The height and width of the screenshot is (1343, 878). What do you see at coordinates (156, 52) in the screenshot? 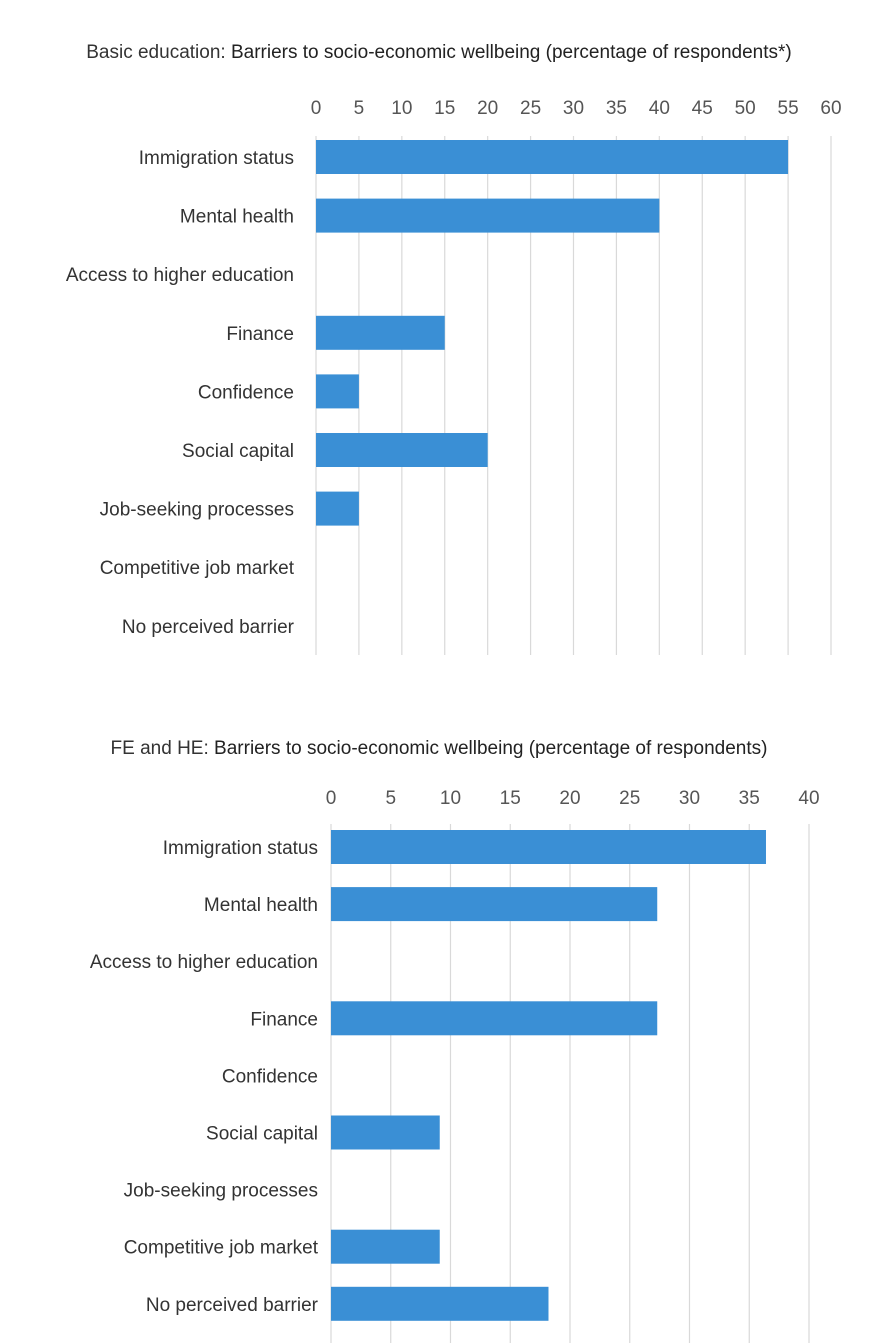
I see `chart-title-prefix: Basic education:` at bounding box center [156, 52].